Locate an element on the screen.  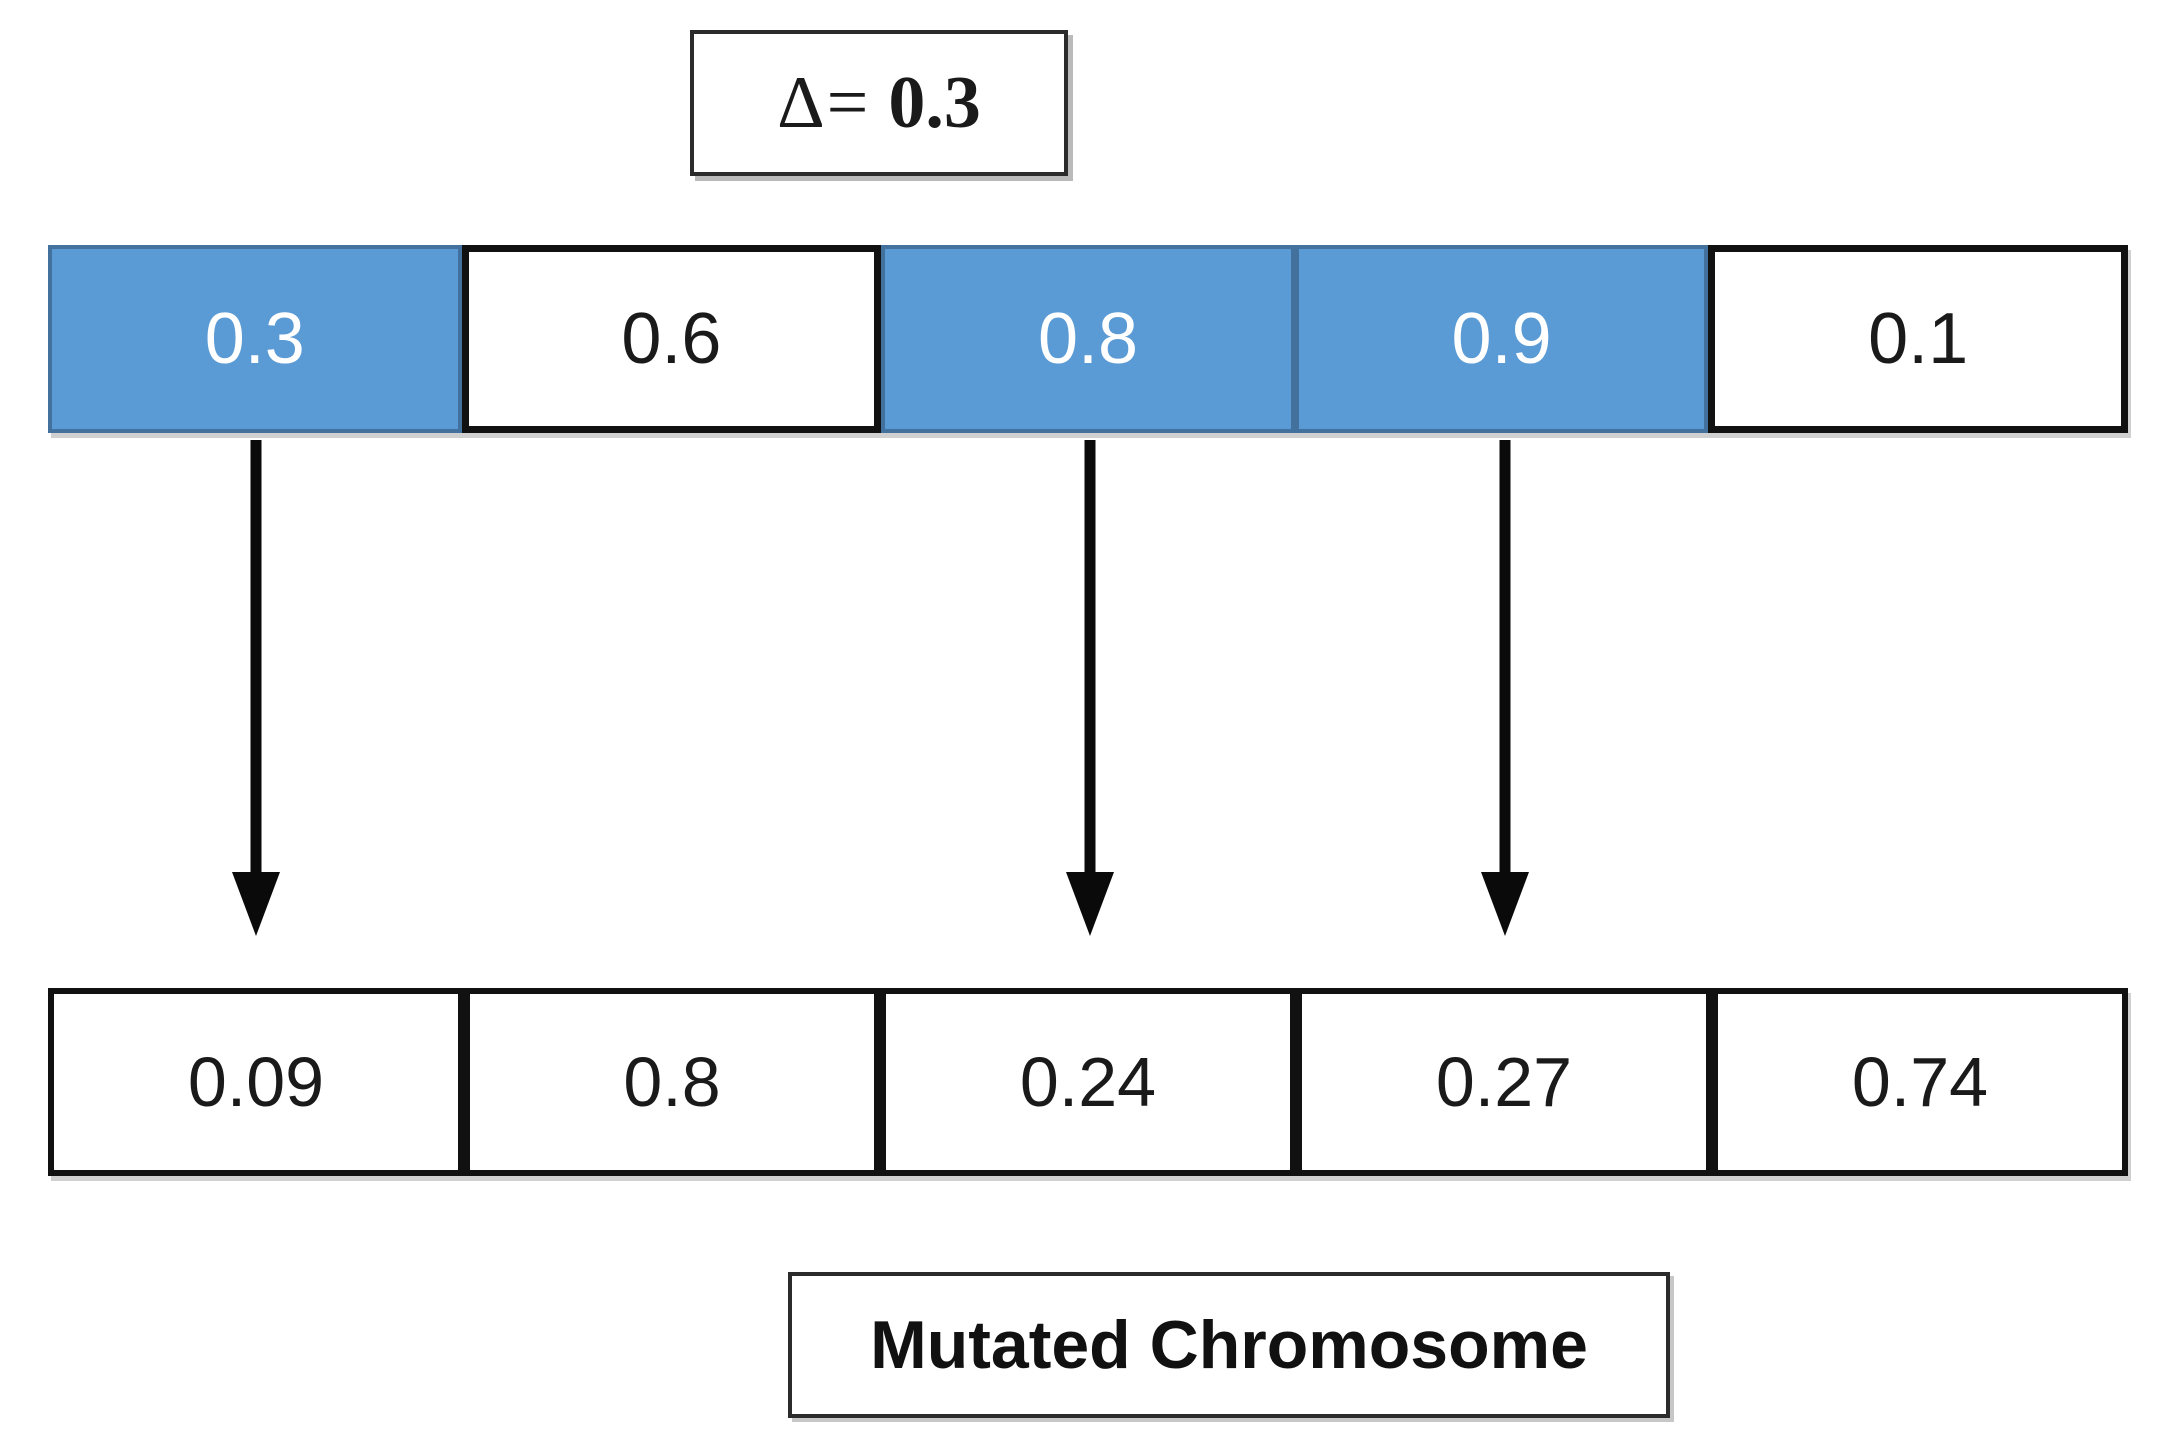
mutated-gene-cell: 0.8 is located at coordinates (672, 1082).